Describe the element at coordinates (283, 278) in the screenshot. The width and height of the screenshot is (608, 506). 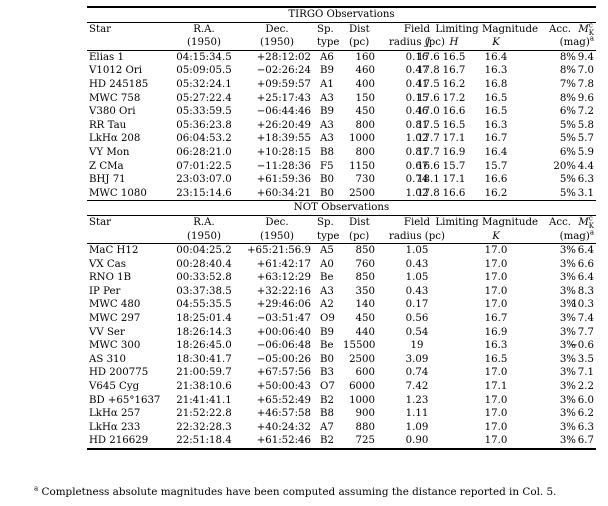
I see `cell-dec: +63:12:29` at that location.